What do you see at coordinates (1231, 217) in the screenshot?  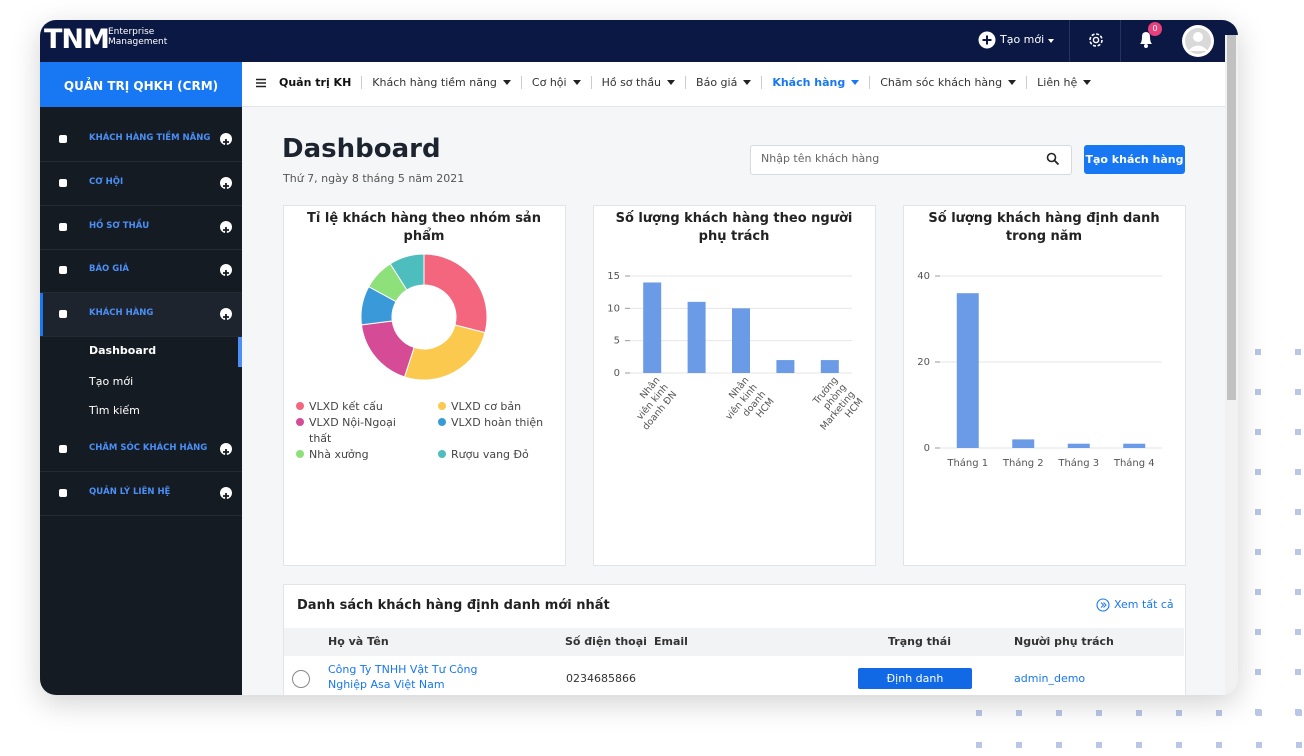 I see `scrollbar-thumb` at bounding box center [1231, 217].